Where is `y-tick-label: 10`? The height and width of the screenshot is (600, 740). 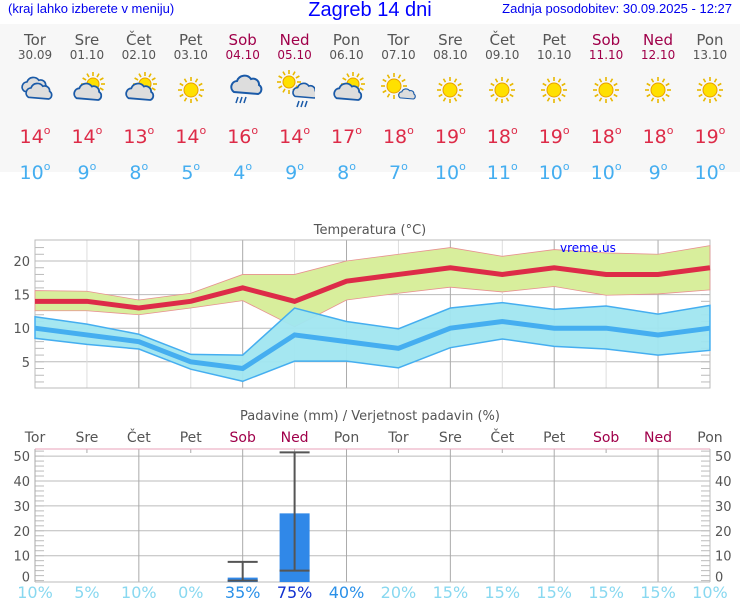 y-tick-label: 10 is located at coordinates (21, 329).